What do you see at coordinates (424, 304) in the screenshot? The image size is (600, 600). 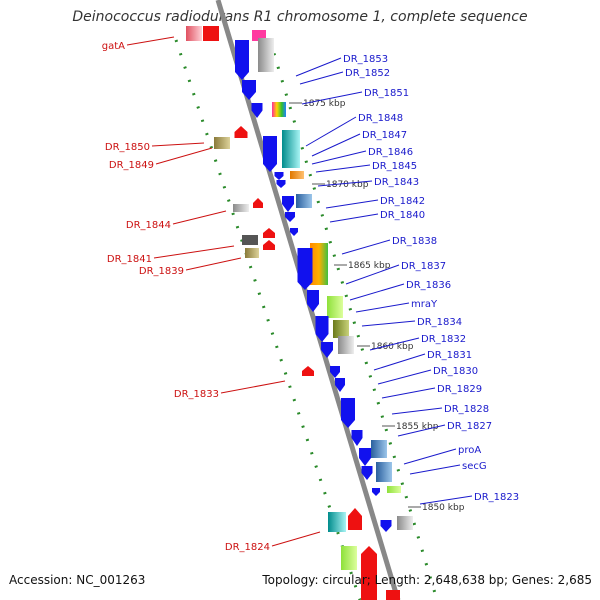 I see `forward-gene-label: mraY` at bounding box center [424, 304].